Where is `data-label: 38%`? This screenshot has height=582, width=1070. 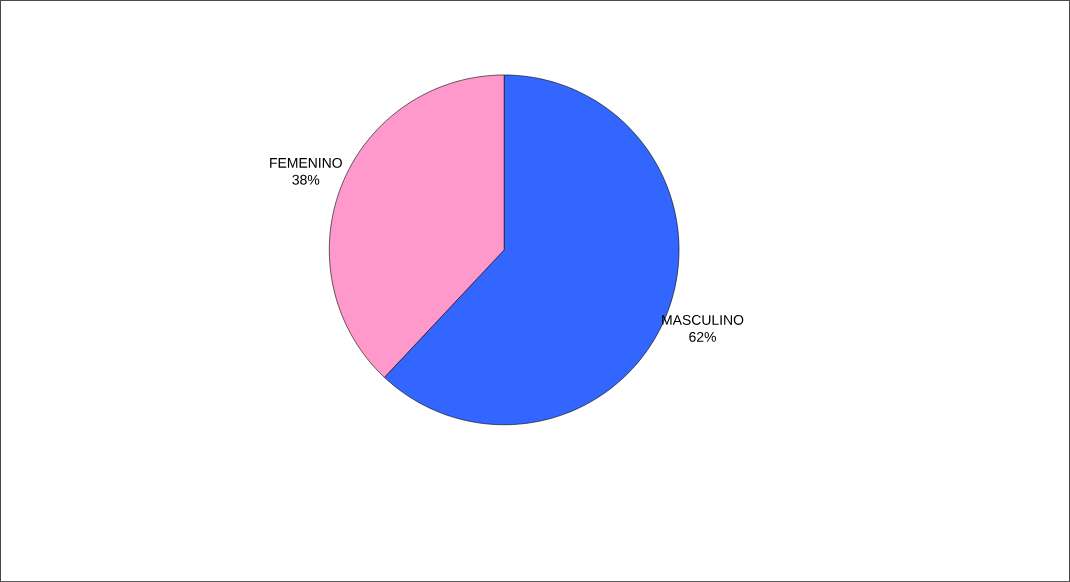 data-label: 38% is located at coordinates (306, 179).